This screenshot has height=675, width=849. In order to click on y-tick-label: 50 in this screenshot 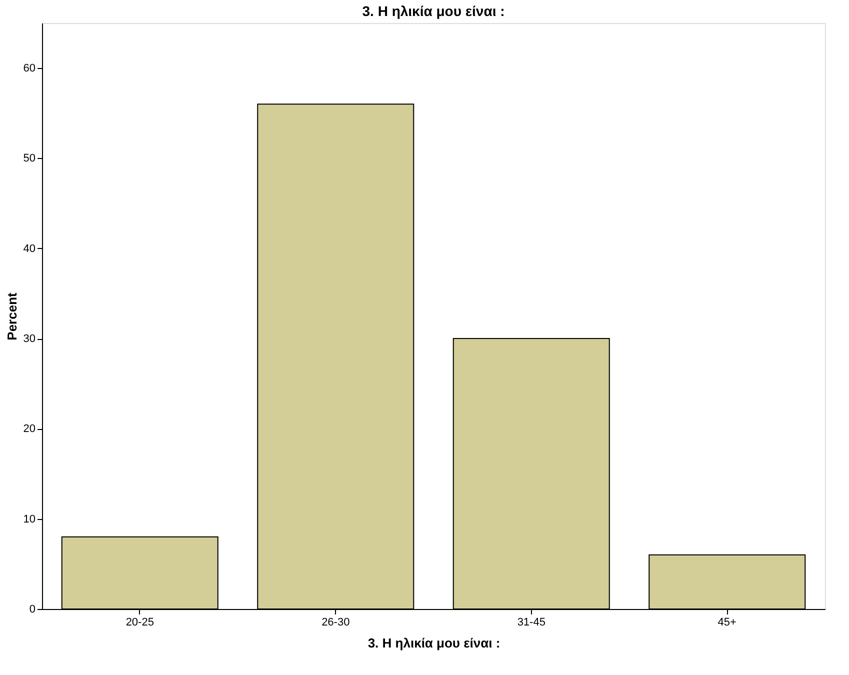, I will do `click(29, 158)`.